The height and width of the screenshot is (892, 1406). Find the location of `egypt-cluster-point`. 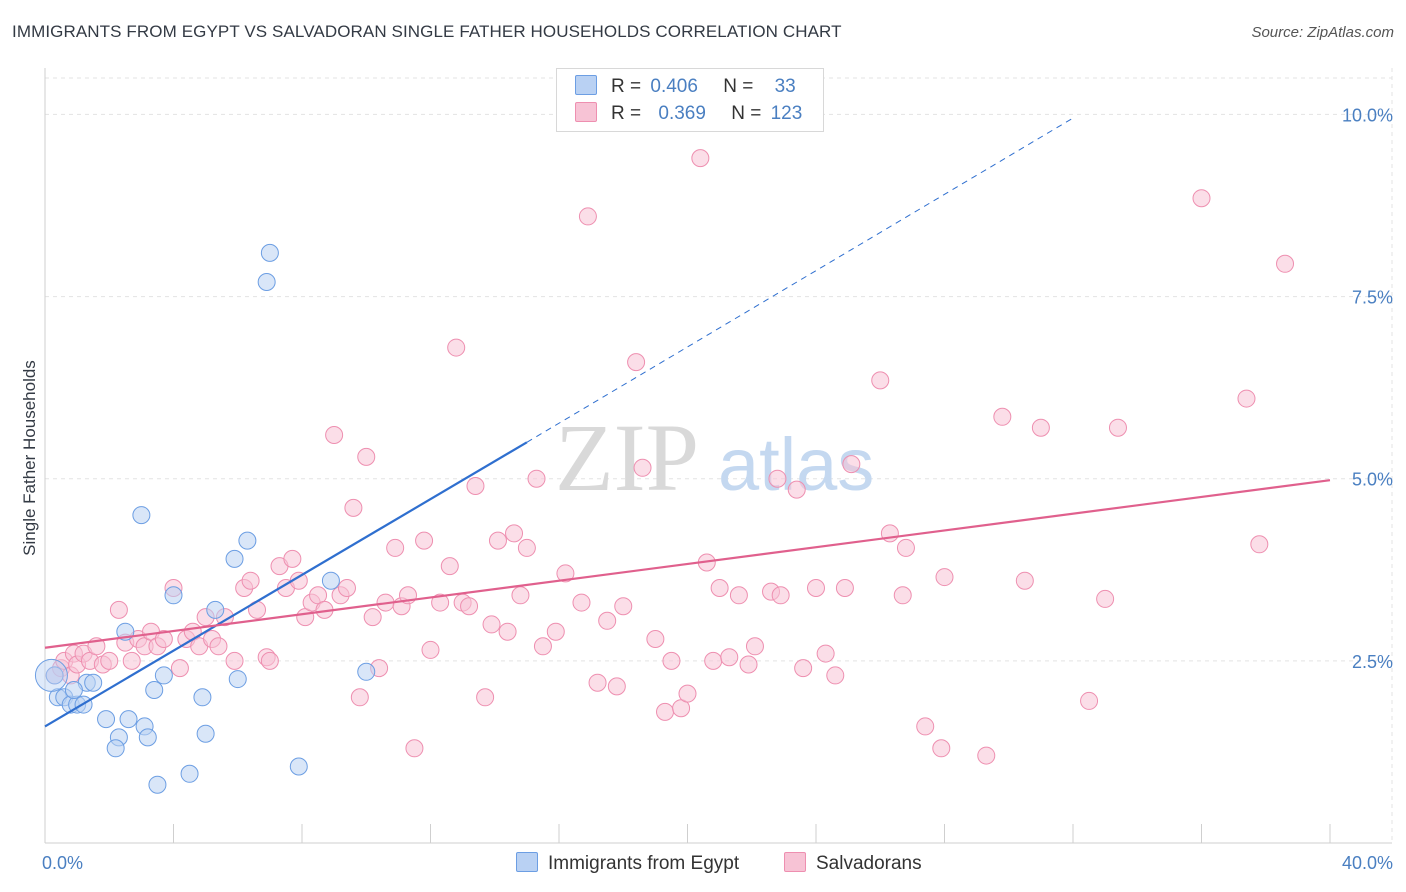

egypt-cluster-point is located at coordinates (51, 675).